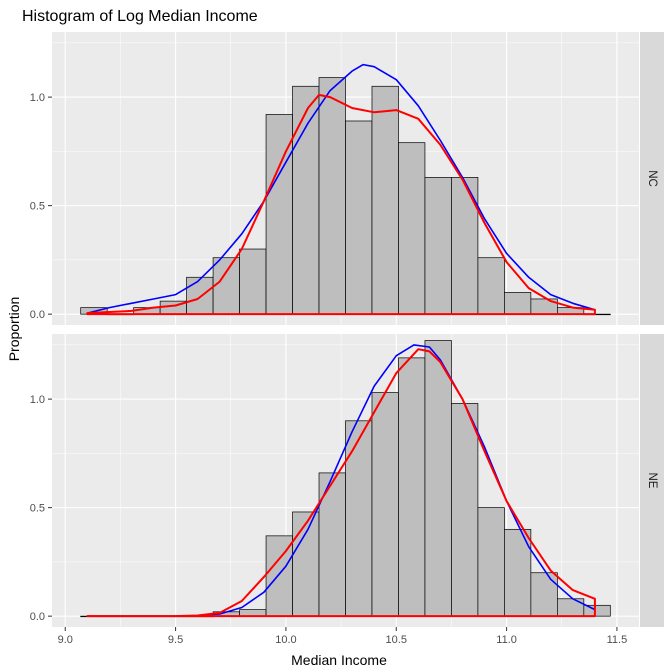 The height and width of the screenshot is (672, 672). Describe the element at coordinates (343, 636) in the screenshot. I see `x-axis: 9.0 9.5 10.0 10.5 11.0 11.5` at that location.